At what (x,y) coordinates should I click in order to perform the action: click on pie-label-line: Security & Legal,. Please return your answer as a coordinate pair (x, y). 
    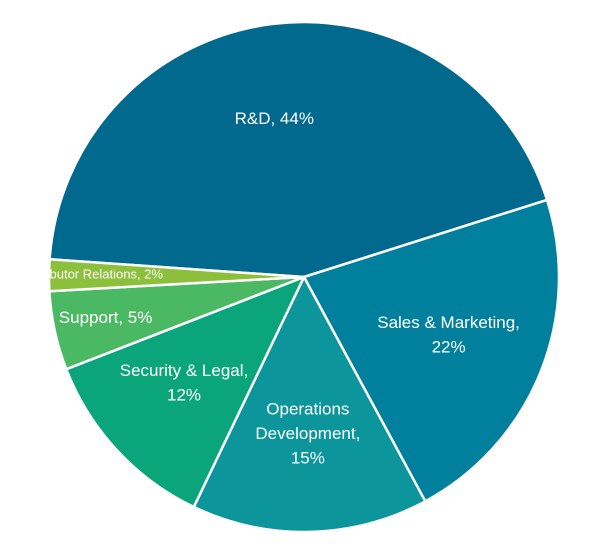
    Looking at the image, I should click on (184, 371).